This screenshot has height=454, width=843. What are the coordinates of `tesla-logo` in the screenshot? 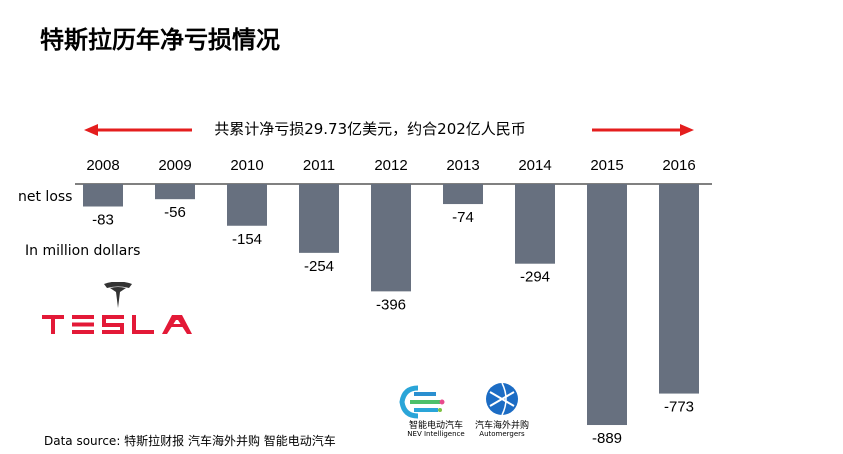 It's located at (117, 309).